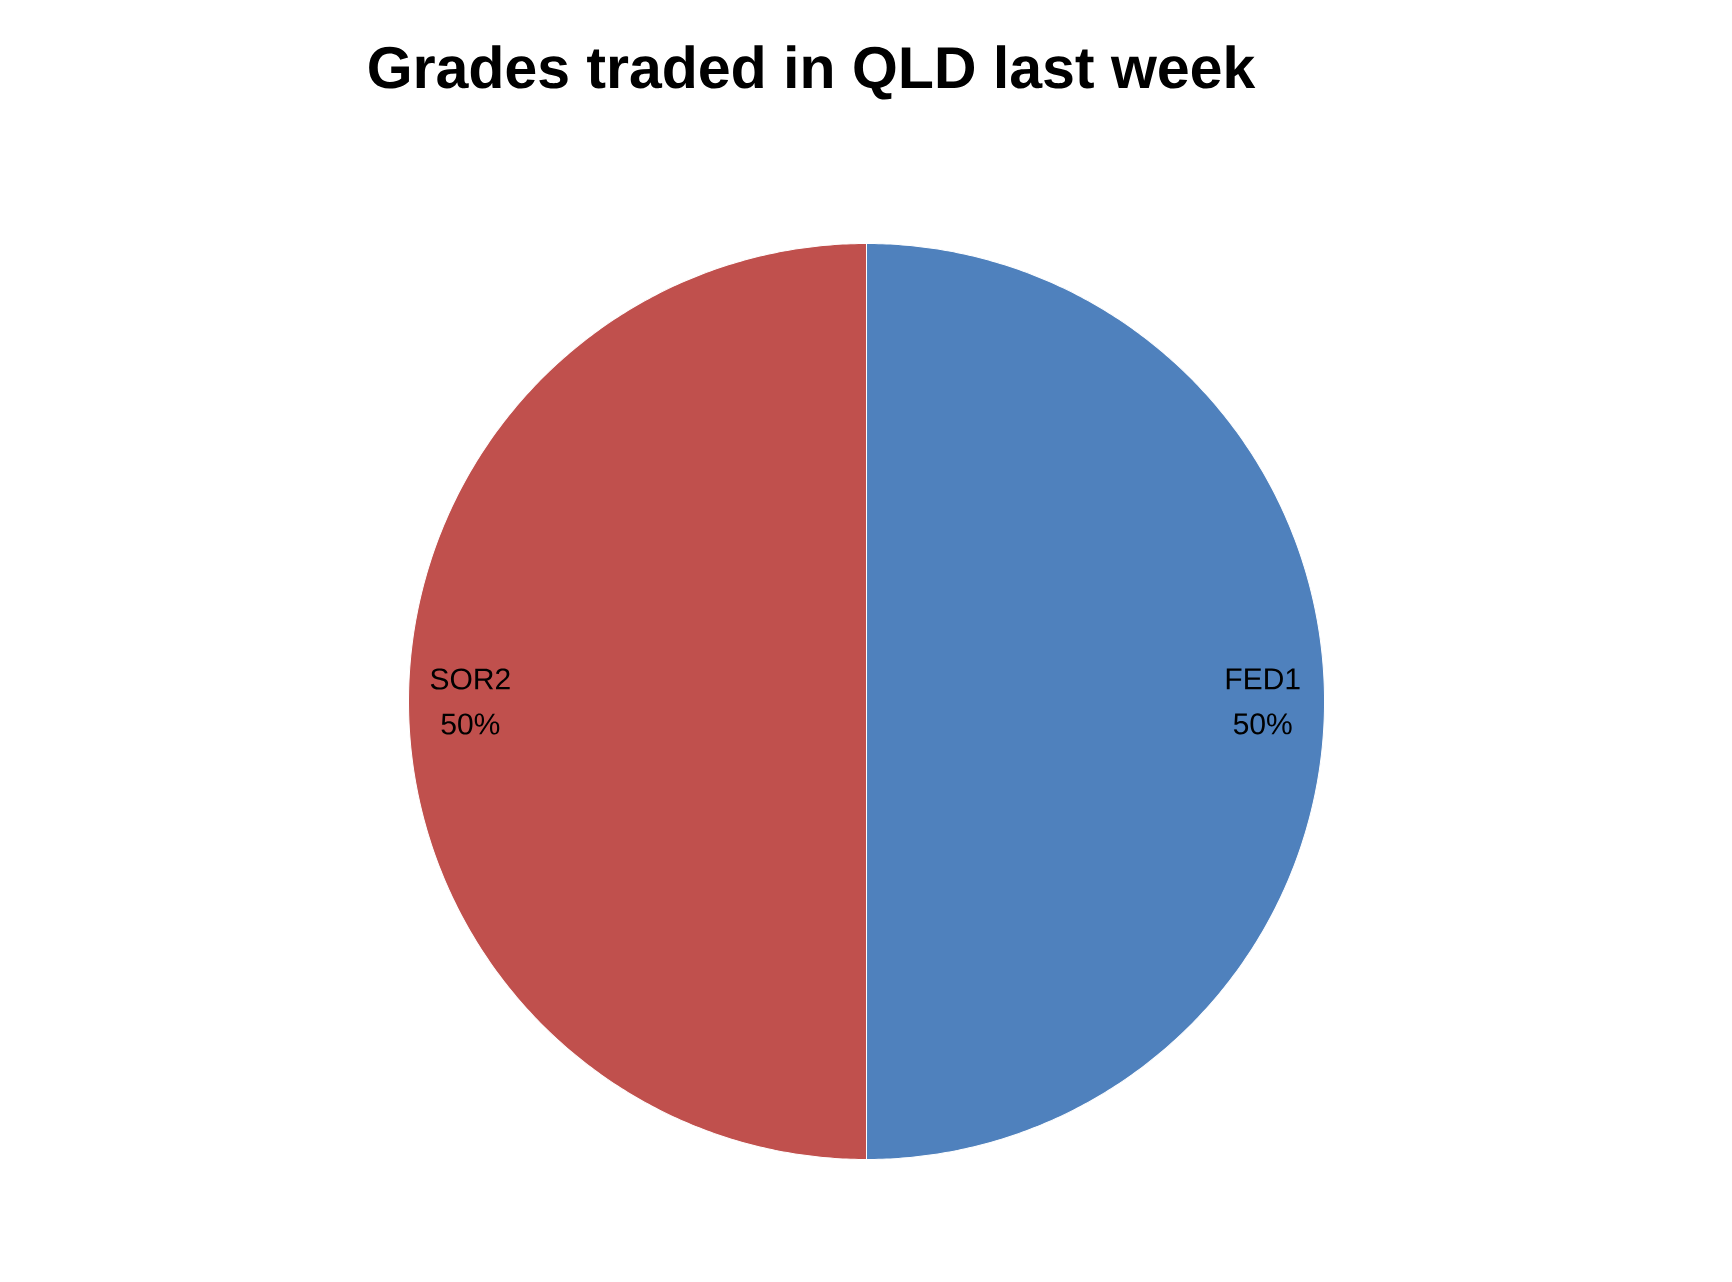 The image size is (1732, 1282). I want to click on slice-label: FED1, so click(1263, 679).